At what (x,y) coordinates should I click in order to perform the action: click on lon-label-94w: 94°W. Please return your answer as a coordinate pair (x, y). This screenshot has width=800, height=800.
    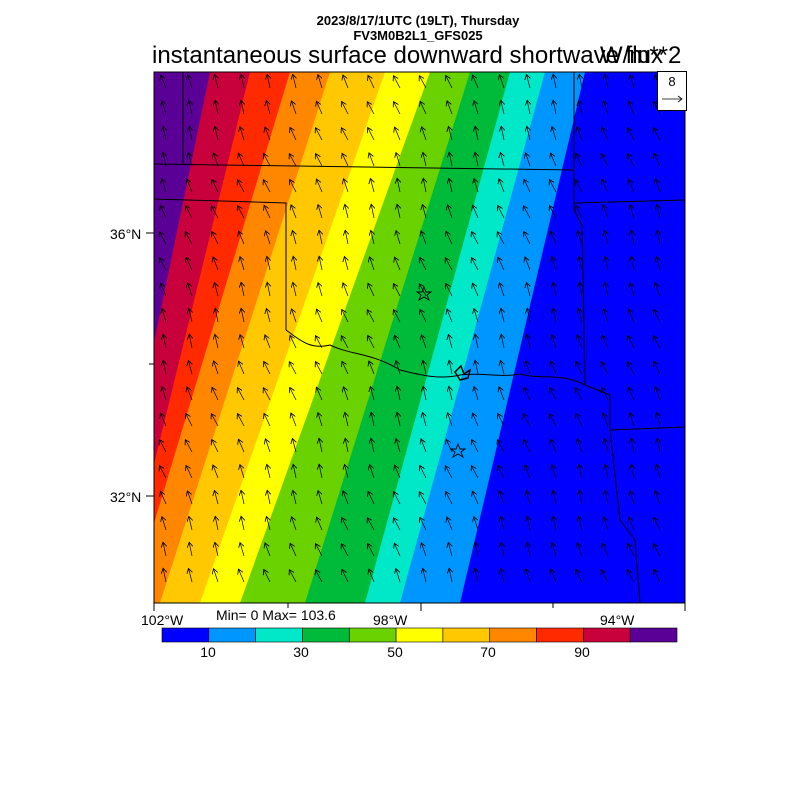
    Looking at the image, I should click on (617, 620).